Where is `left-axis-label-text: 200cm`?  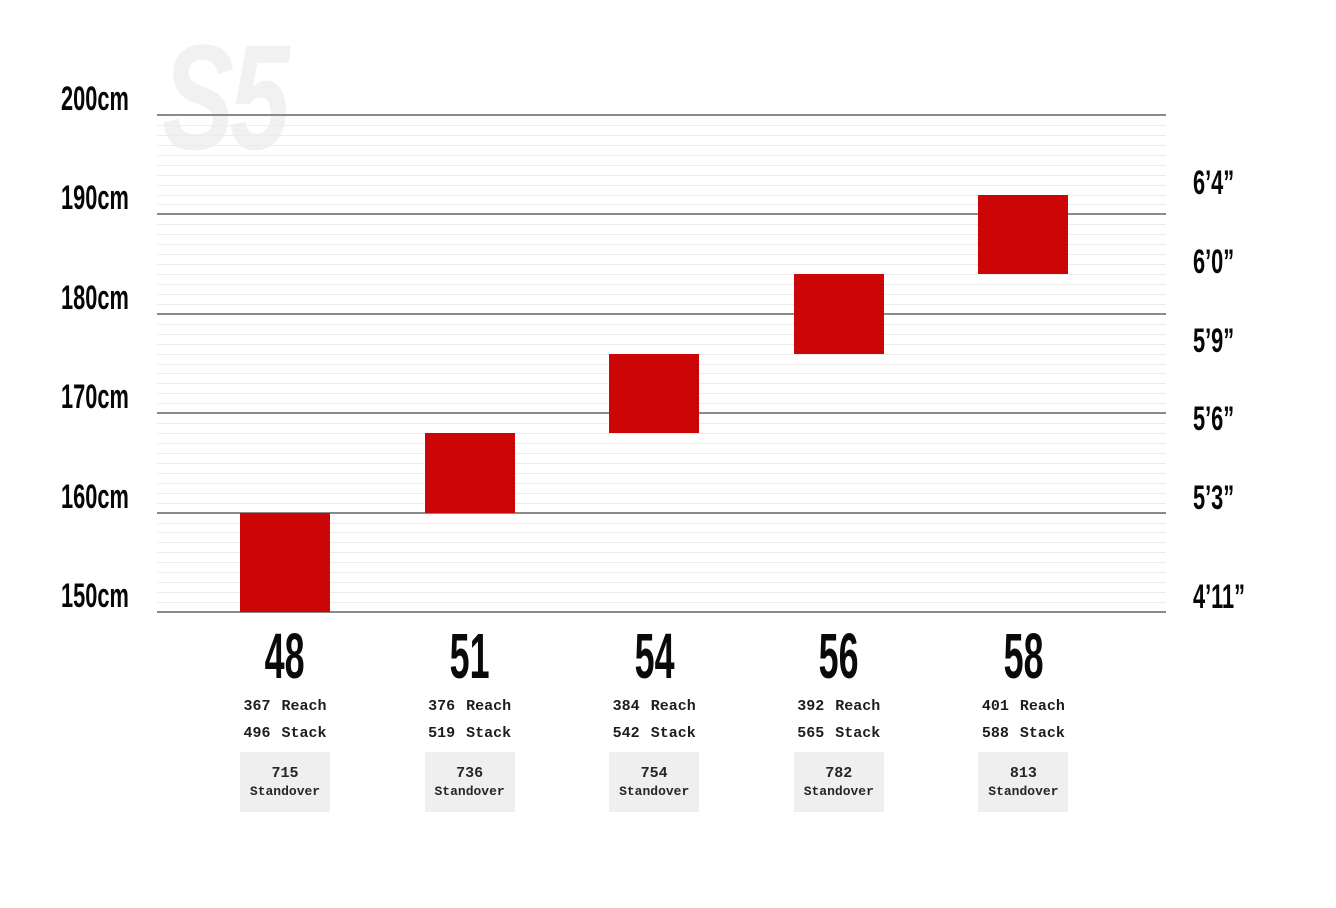
left-axis-label-text: 200cm is located at coordinates (95, 99).